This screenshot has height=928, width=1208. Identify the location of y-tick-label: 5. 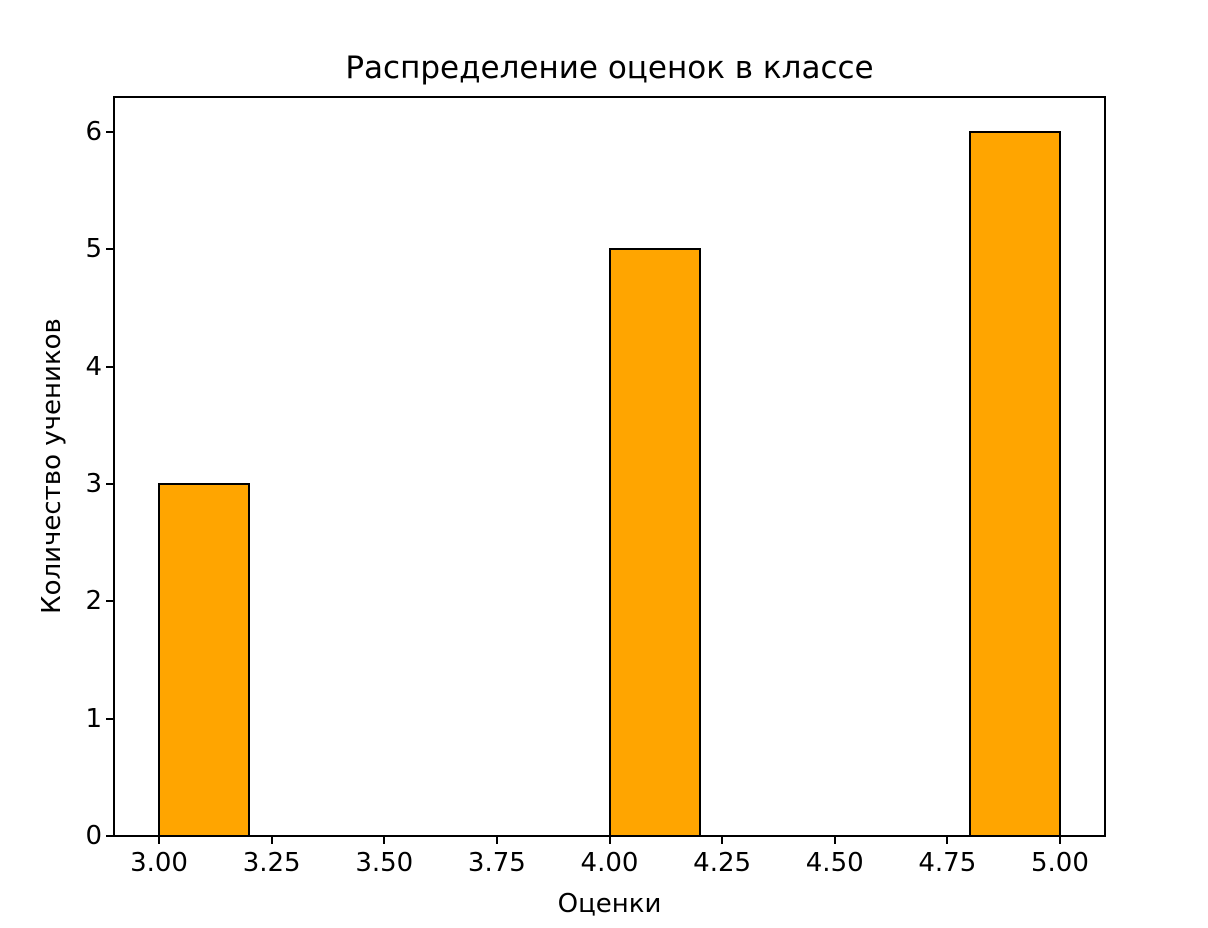
(93, 249).